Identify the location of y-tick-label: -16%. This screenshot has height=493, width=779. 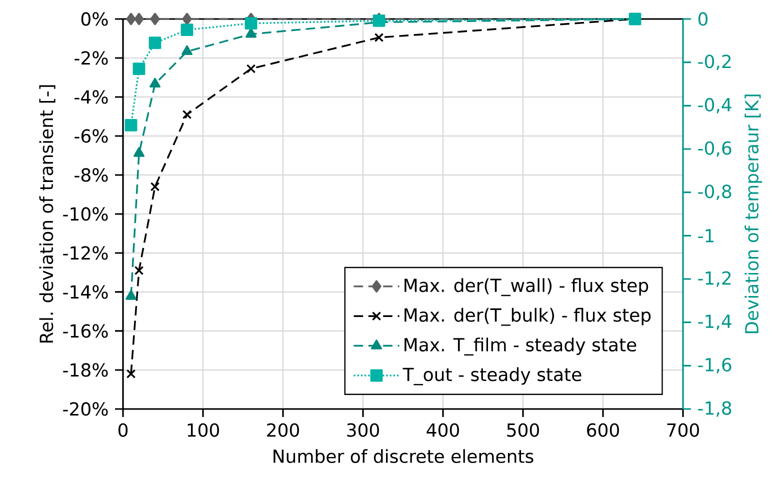
(85, 331).